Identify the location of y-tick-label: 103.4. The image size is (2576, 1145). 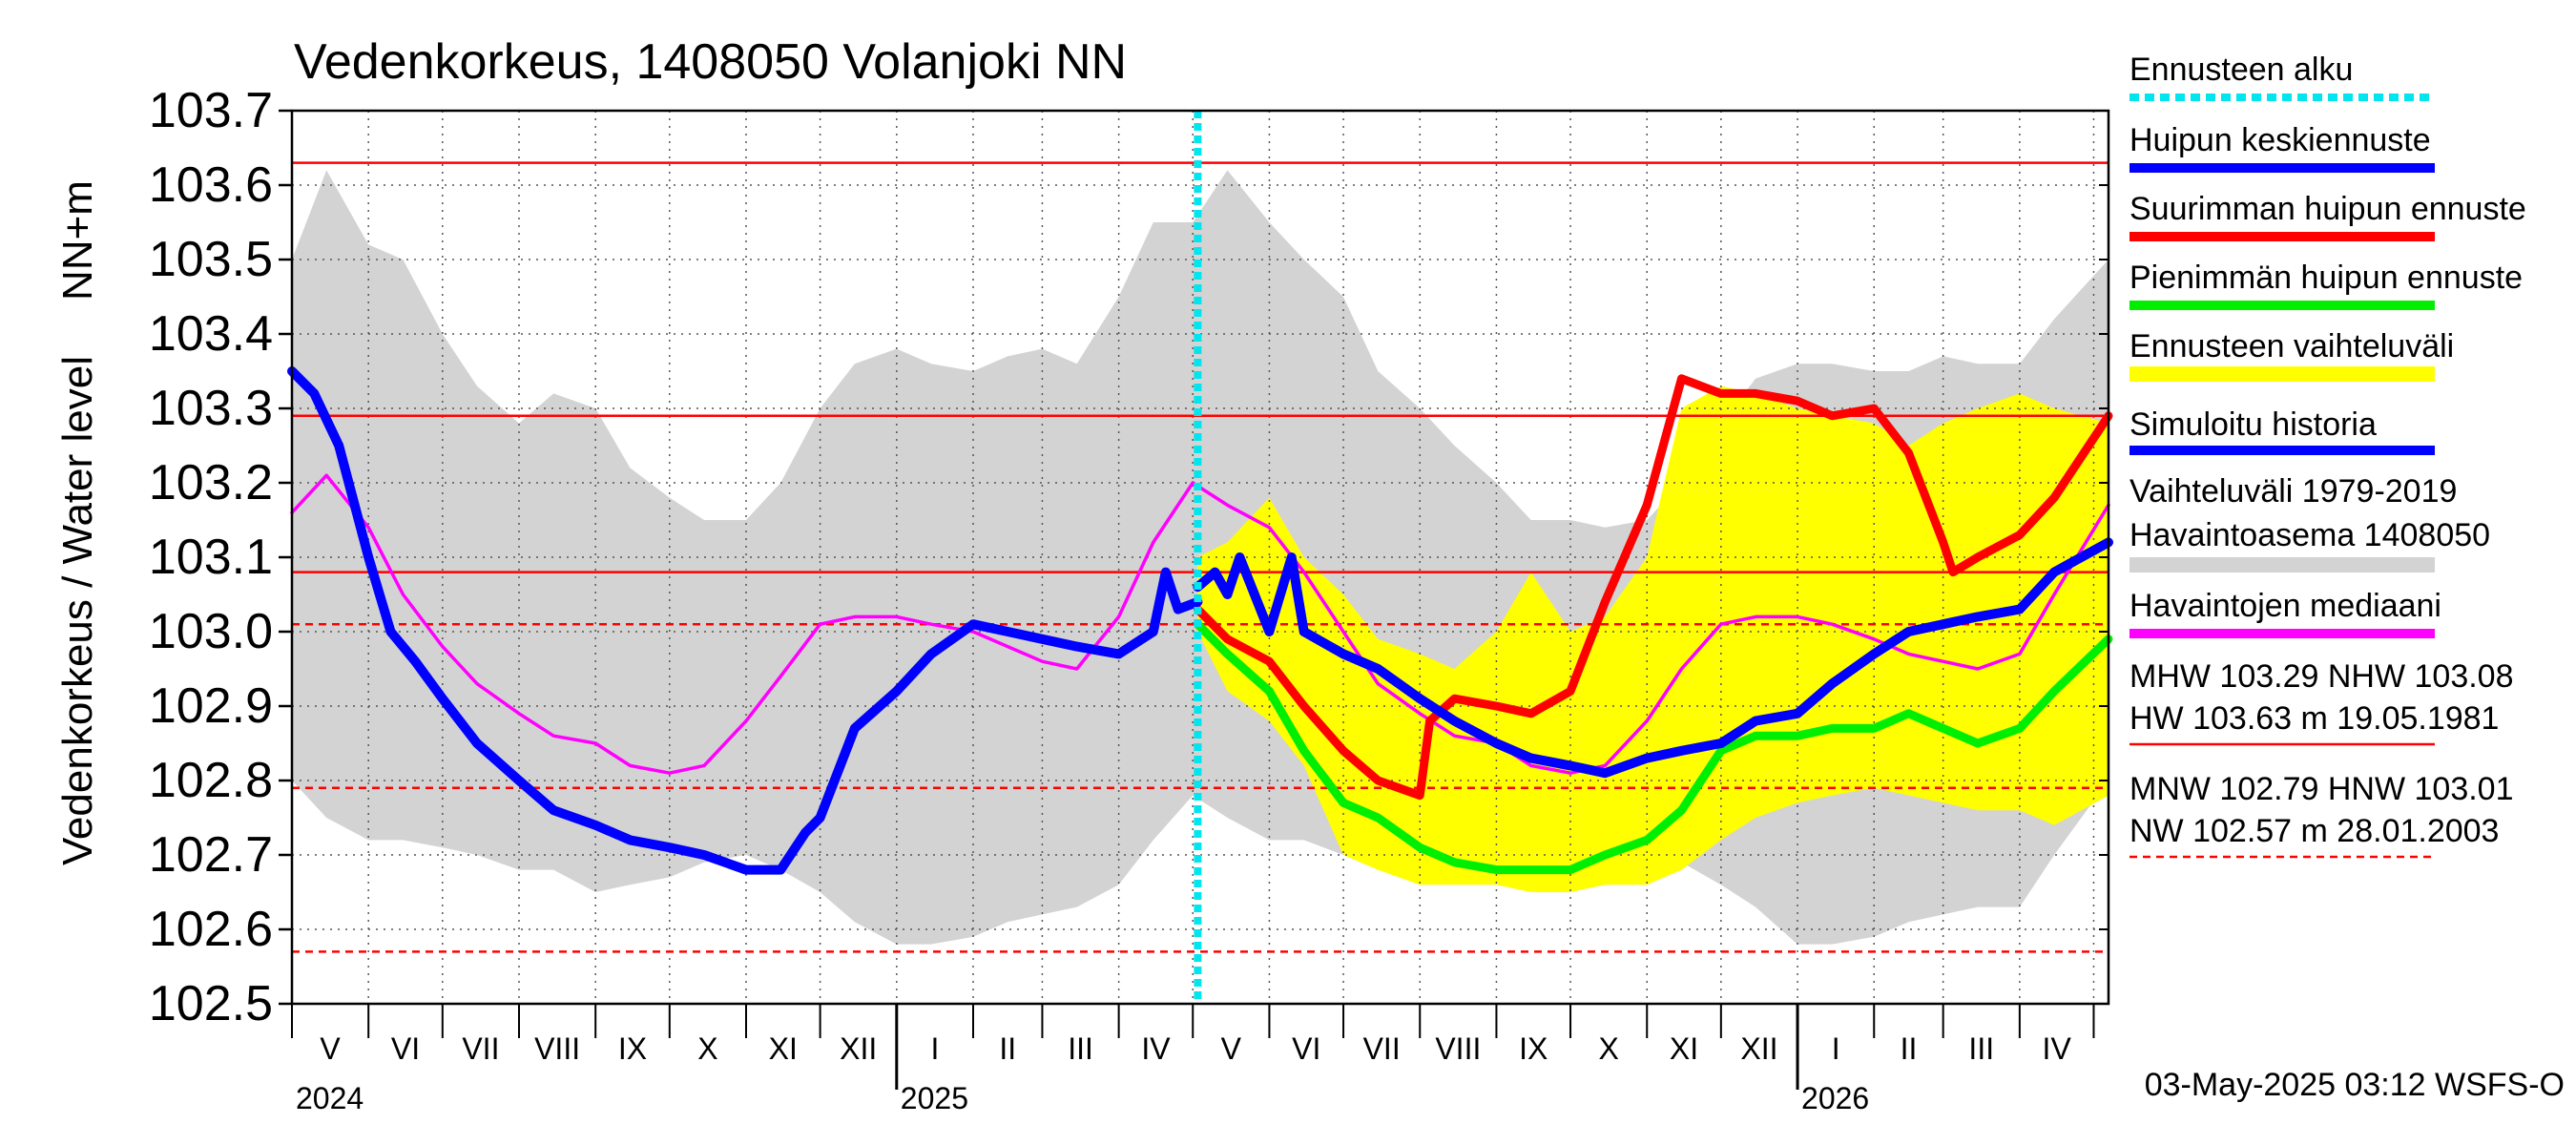
(211, 334).